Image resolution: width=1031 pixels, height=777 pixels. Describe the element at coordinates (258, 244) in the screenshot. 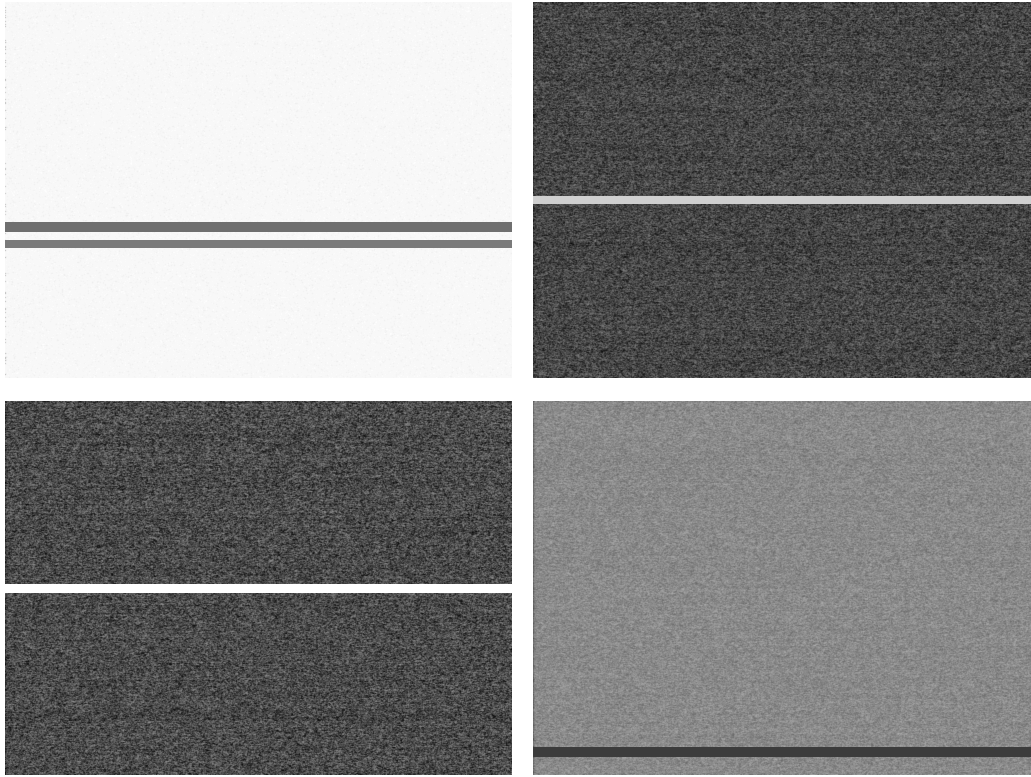

I see `top-left-horizontal-line-lower` at that location.